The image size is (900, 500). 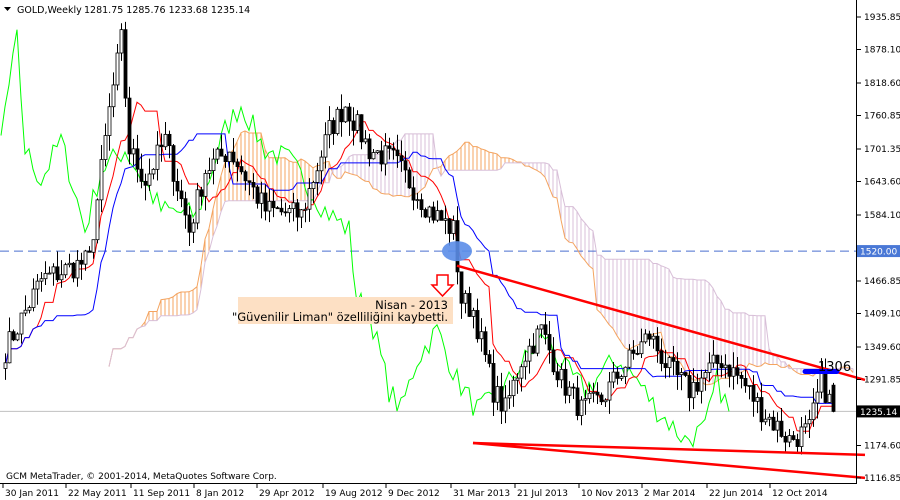 What do you see at coordinates (878, 411) in the screenshot?
I see `price-tag-bg` at bounding box center [878, 411].